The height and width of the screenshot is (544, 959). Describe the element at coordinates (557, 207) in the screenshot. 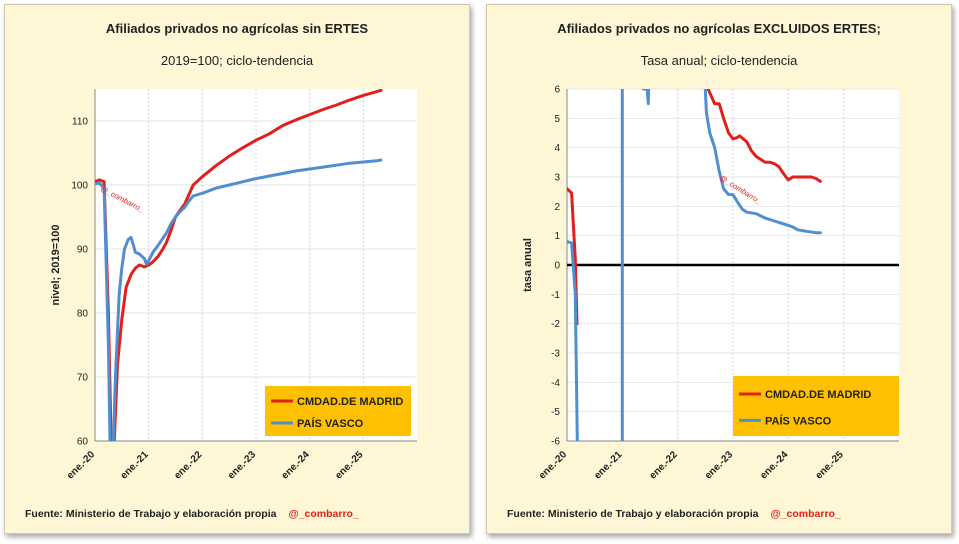

I see `y-tick-label: 2` at that location.